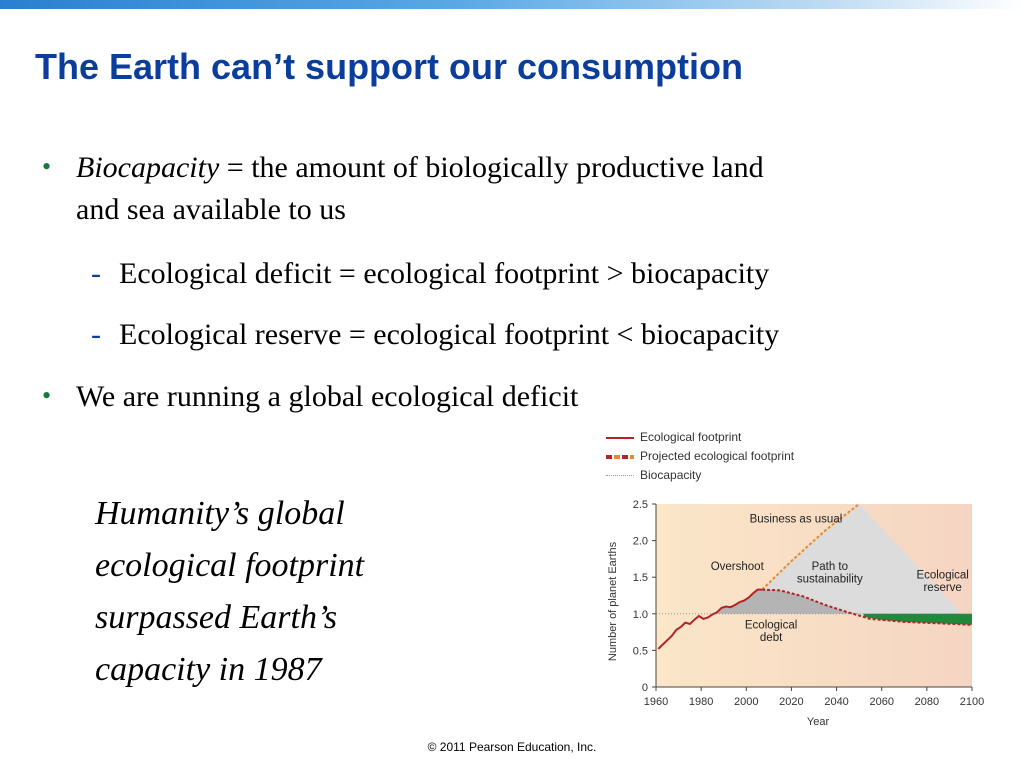  I want to click on projected-footprint-line, so click(810, 547).